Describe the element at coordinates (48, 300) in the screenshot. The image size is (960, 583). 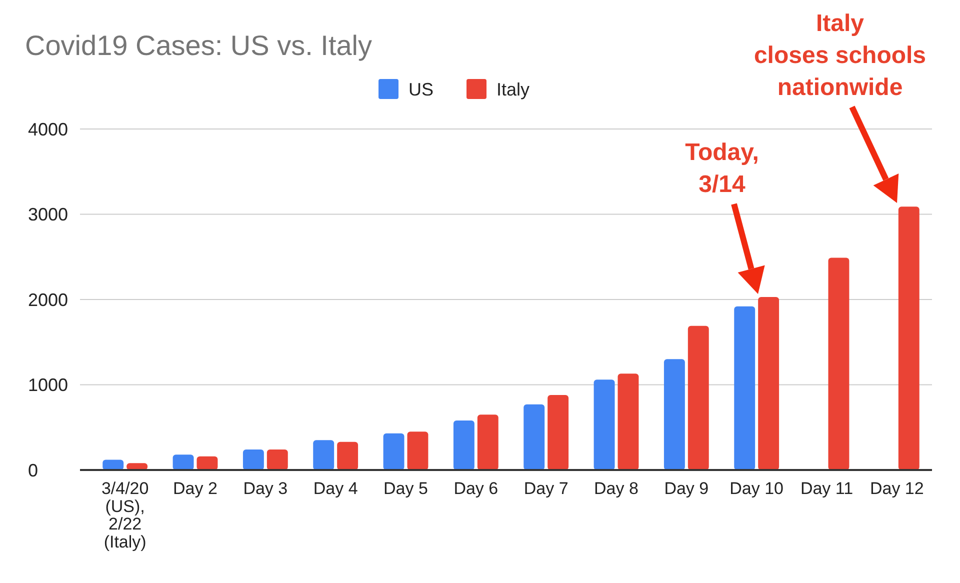
I see `y-tick-label: 2000` at that location.